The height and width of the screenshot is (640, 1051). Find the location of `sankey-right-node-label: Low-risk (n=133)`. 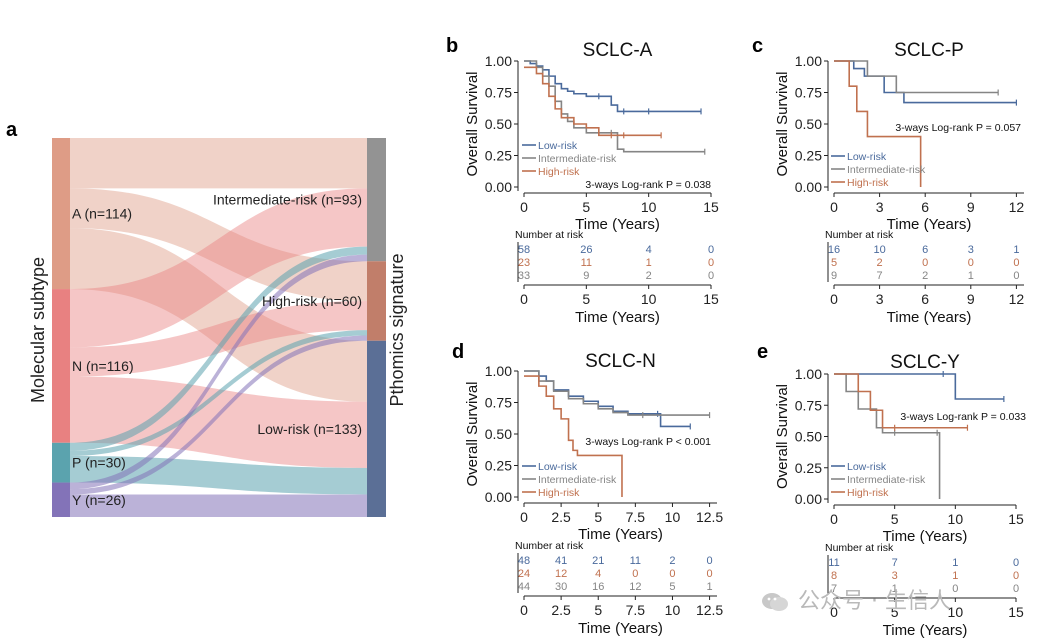

sankey-right-node-label: Low-risk (n=133) is located at coordinates (309, 429).